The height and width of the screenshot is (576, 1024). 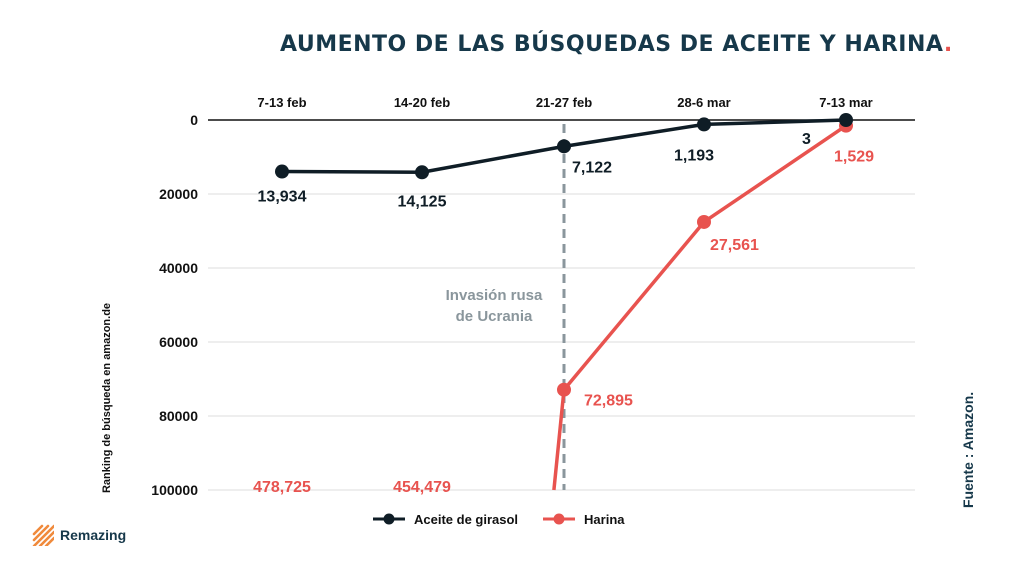 I want to click on source-note: Fuente : Amazon., so click(x=968, y=449).